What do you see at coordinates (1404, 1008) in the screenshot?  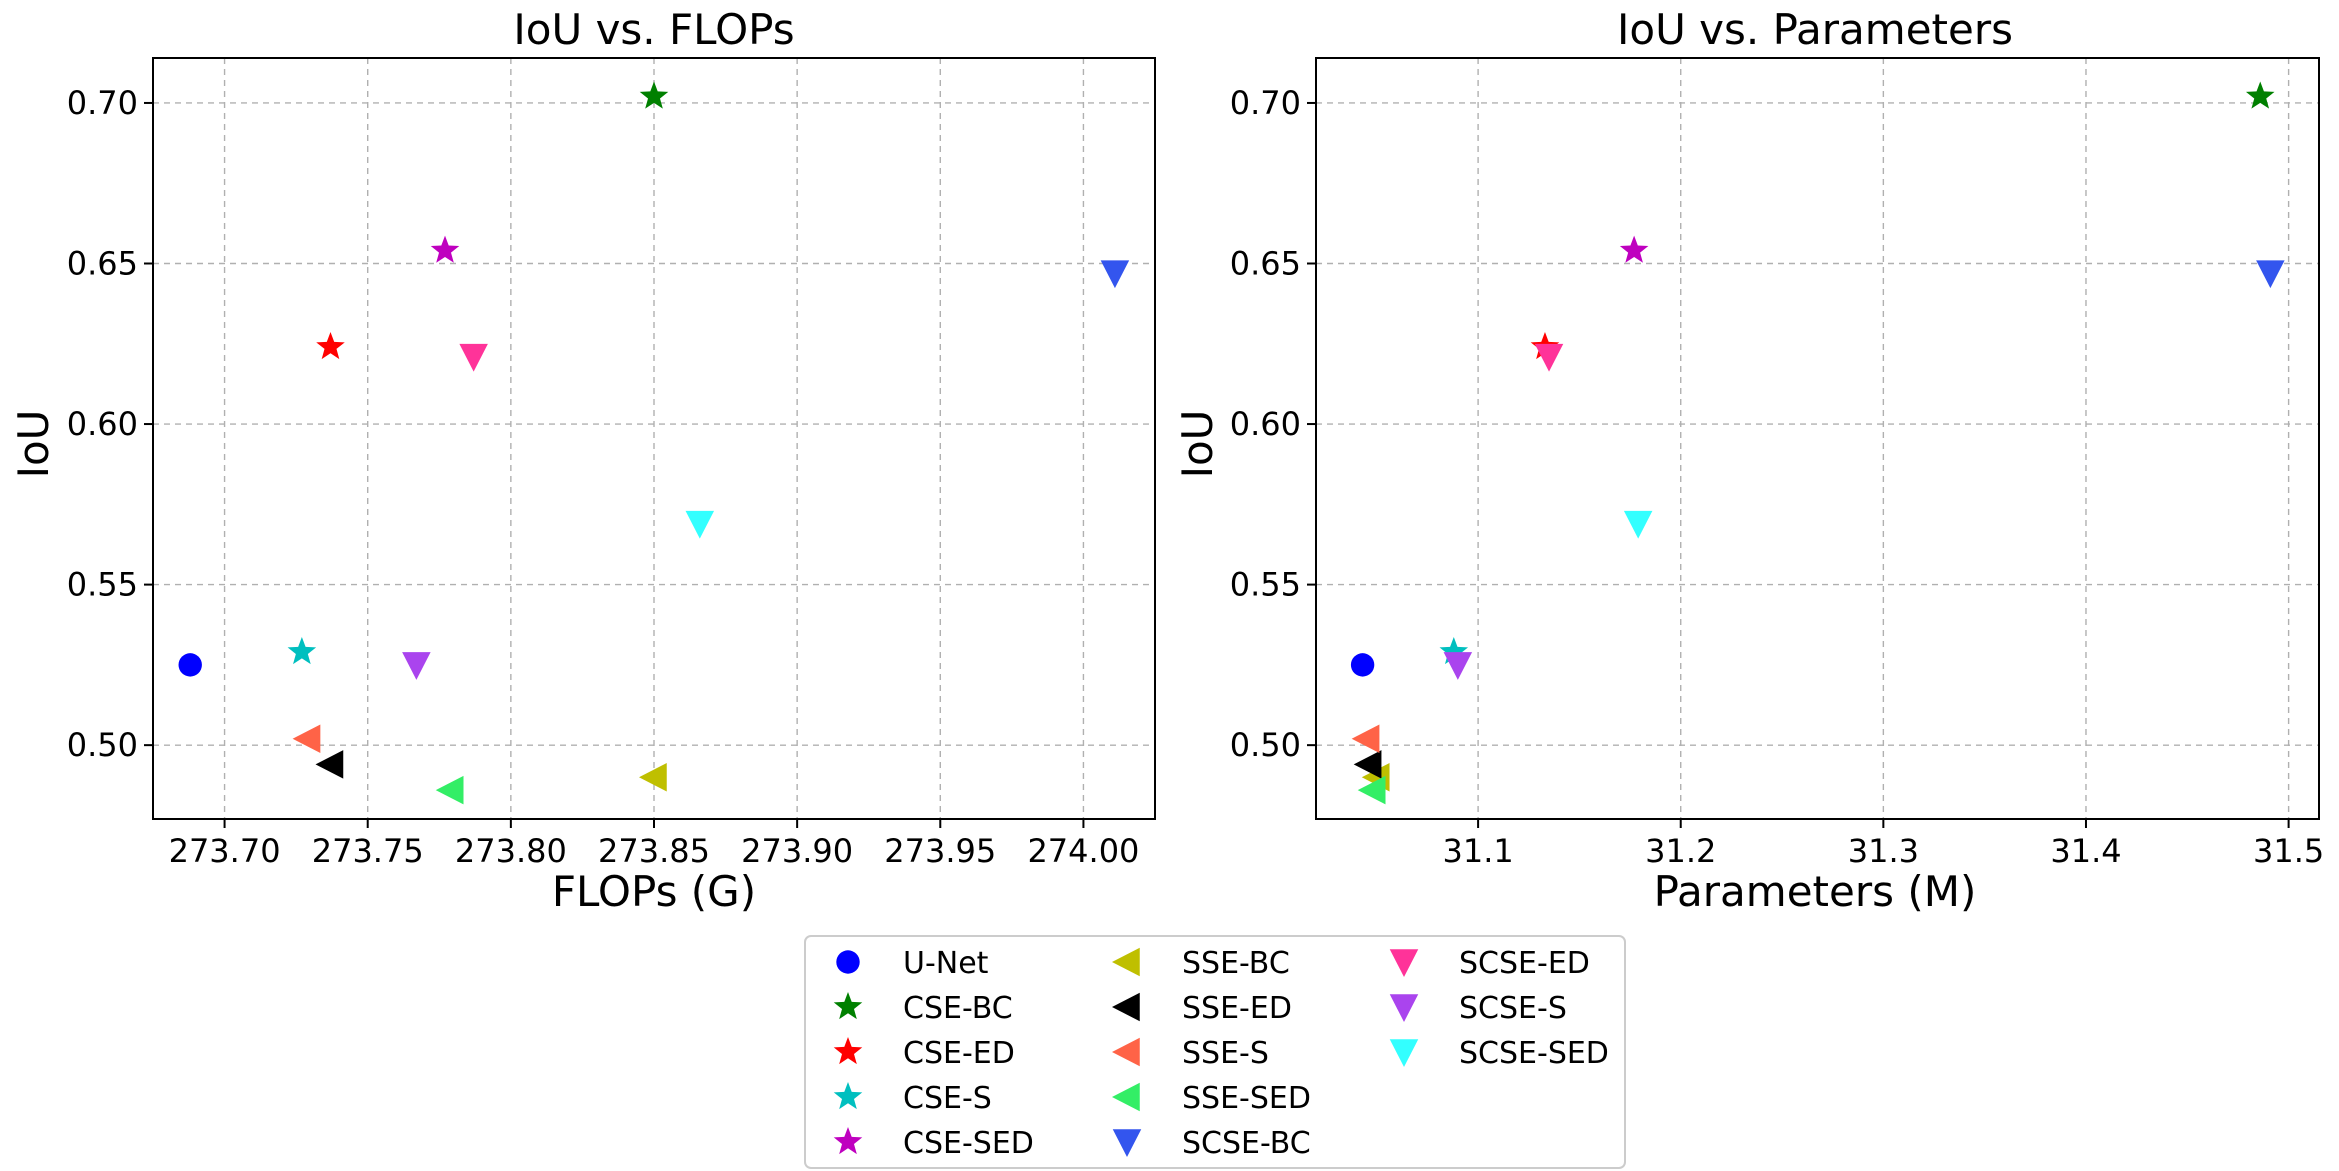 I see `legend-marker-scse-s` at bounding box center [1404, 1008].